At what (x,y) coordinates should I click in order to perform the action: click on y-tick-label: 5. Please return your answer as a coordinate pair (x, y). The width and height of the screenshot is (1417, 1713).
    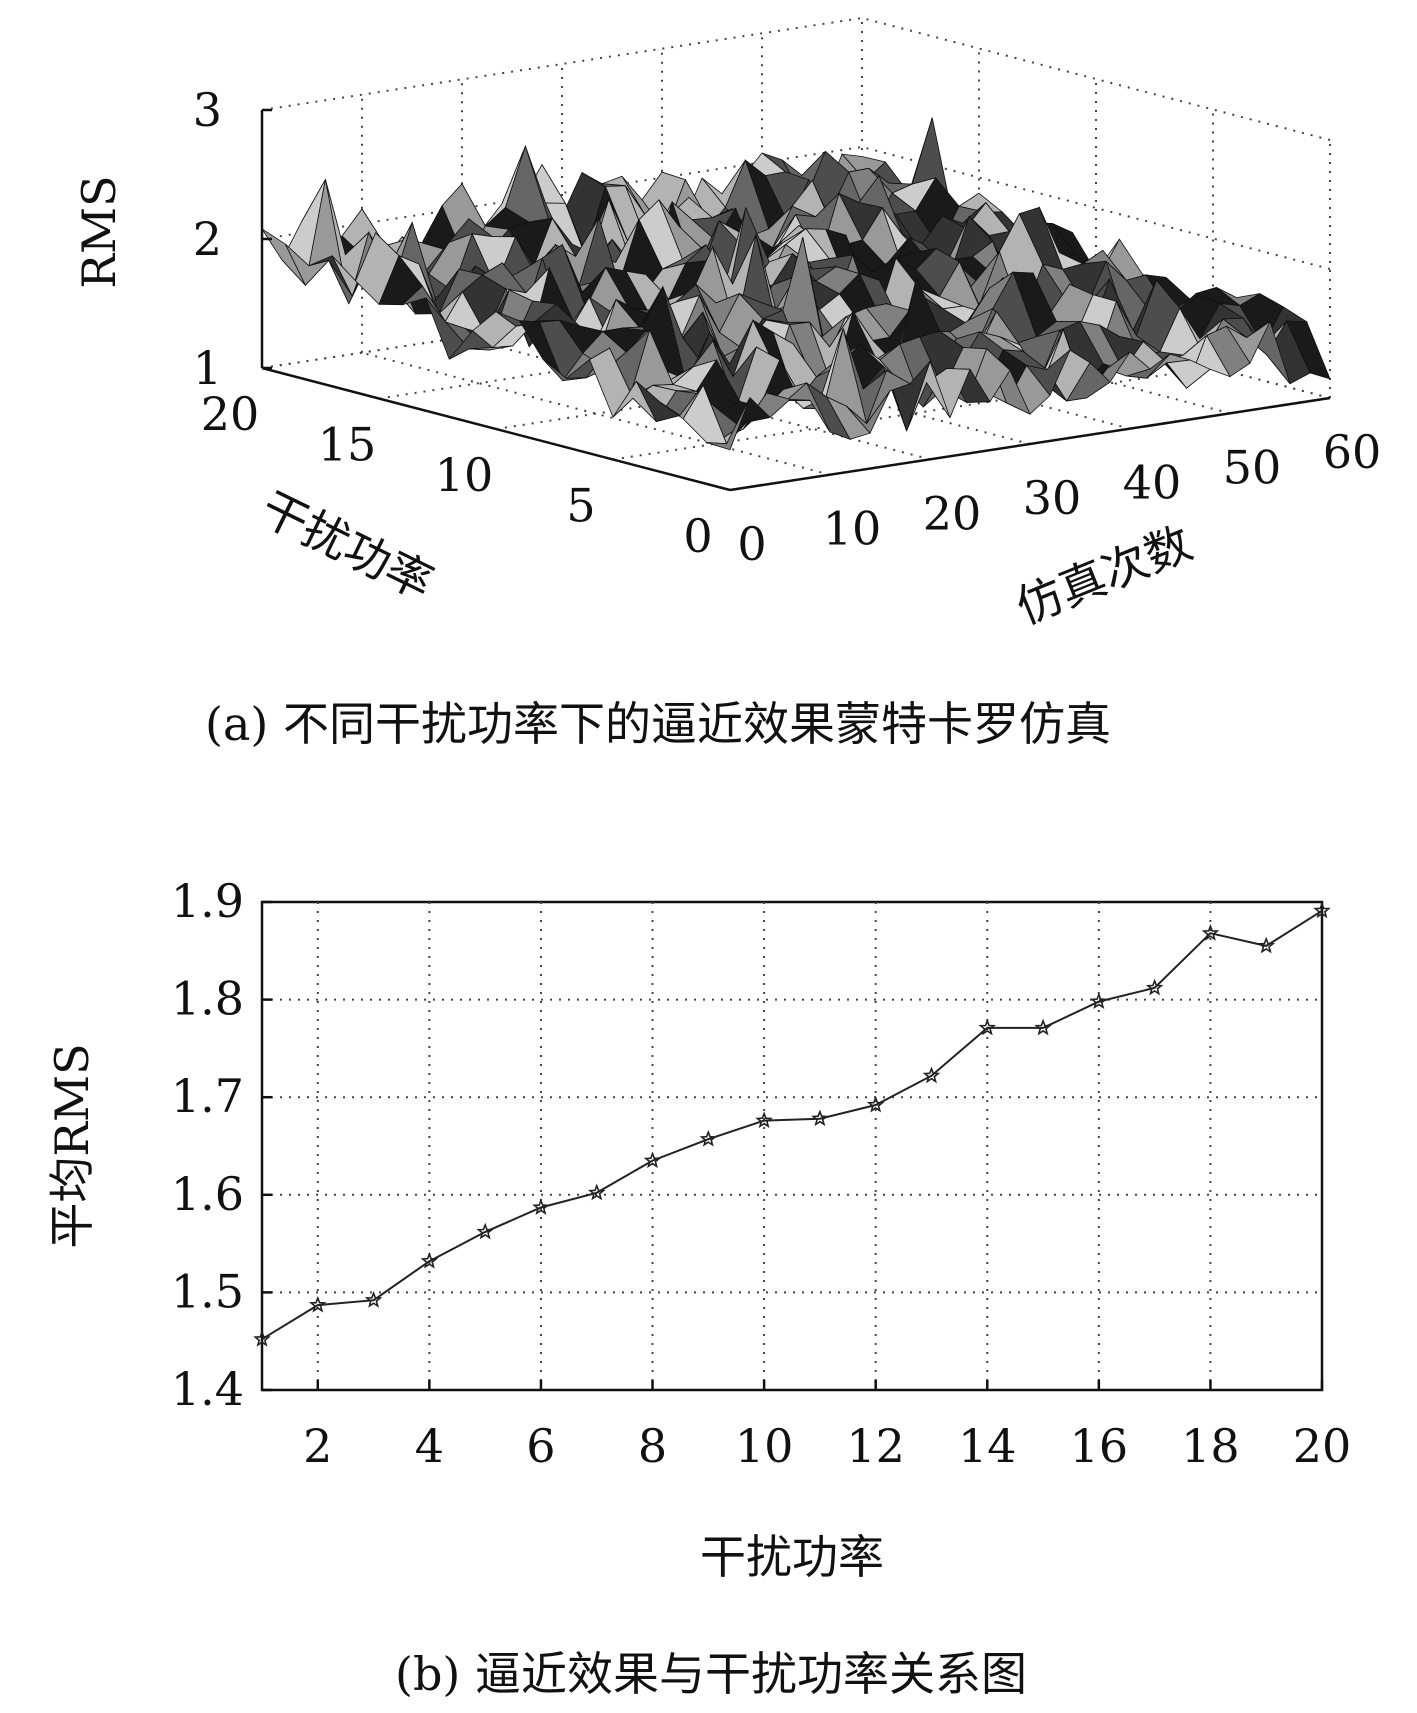
    Looking at the image, I should click on (580, 506).